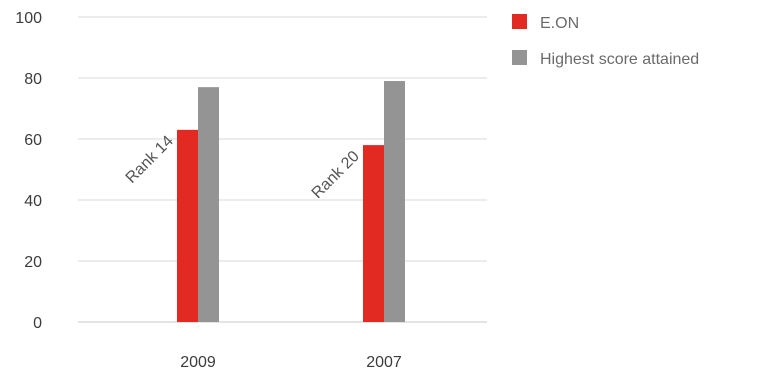 The width and height of the screenshot is (771, 374). I want to click on legend-label: Highest score attained, so click(619, 59).